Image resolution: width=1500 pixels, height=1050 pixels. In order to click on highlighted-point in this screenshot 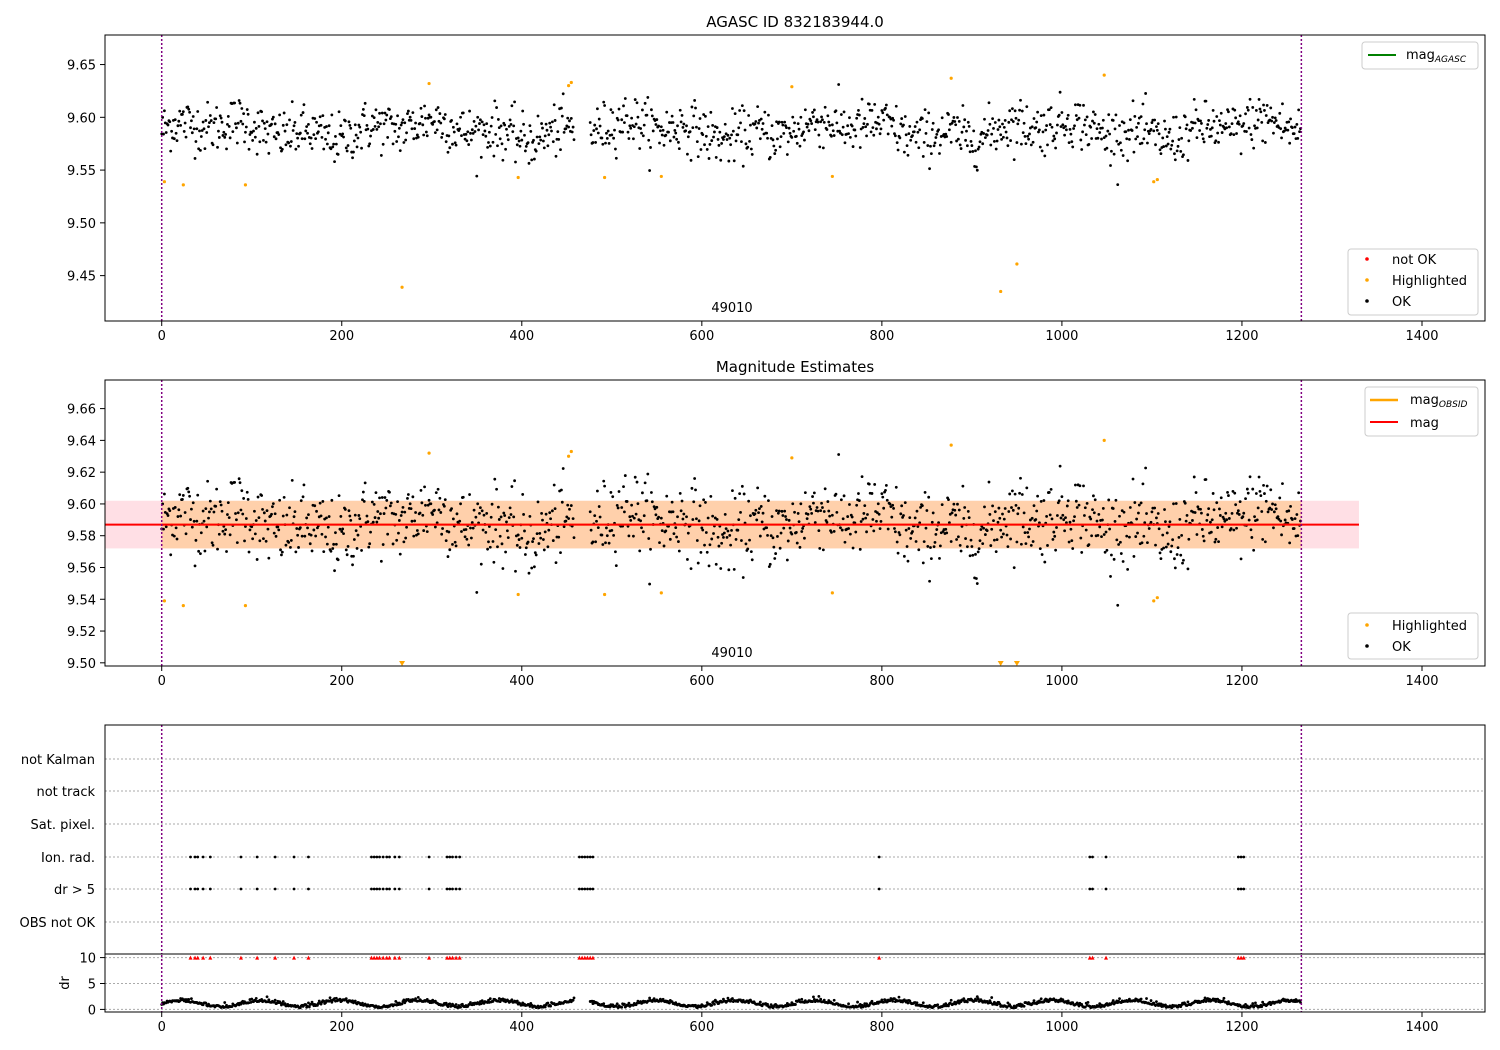, I will do `click(245, 185)`.